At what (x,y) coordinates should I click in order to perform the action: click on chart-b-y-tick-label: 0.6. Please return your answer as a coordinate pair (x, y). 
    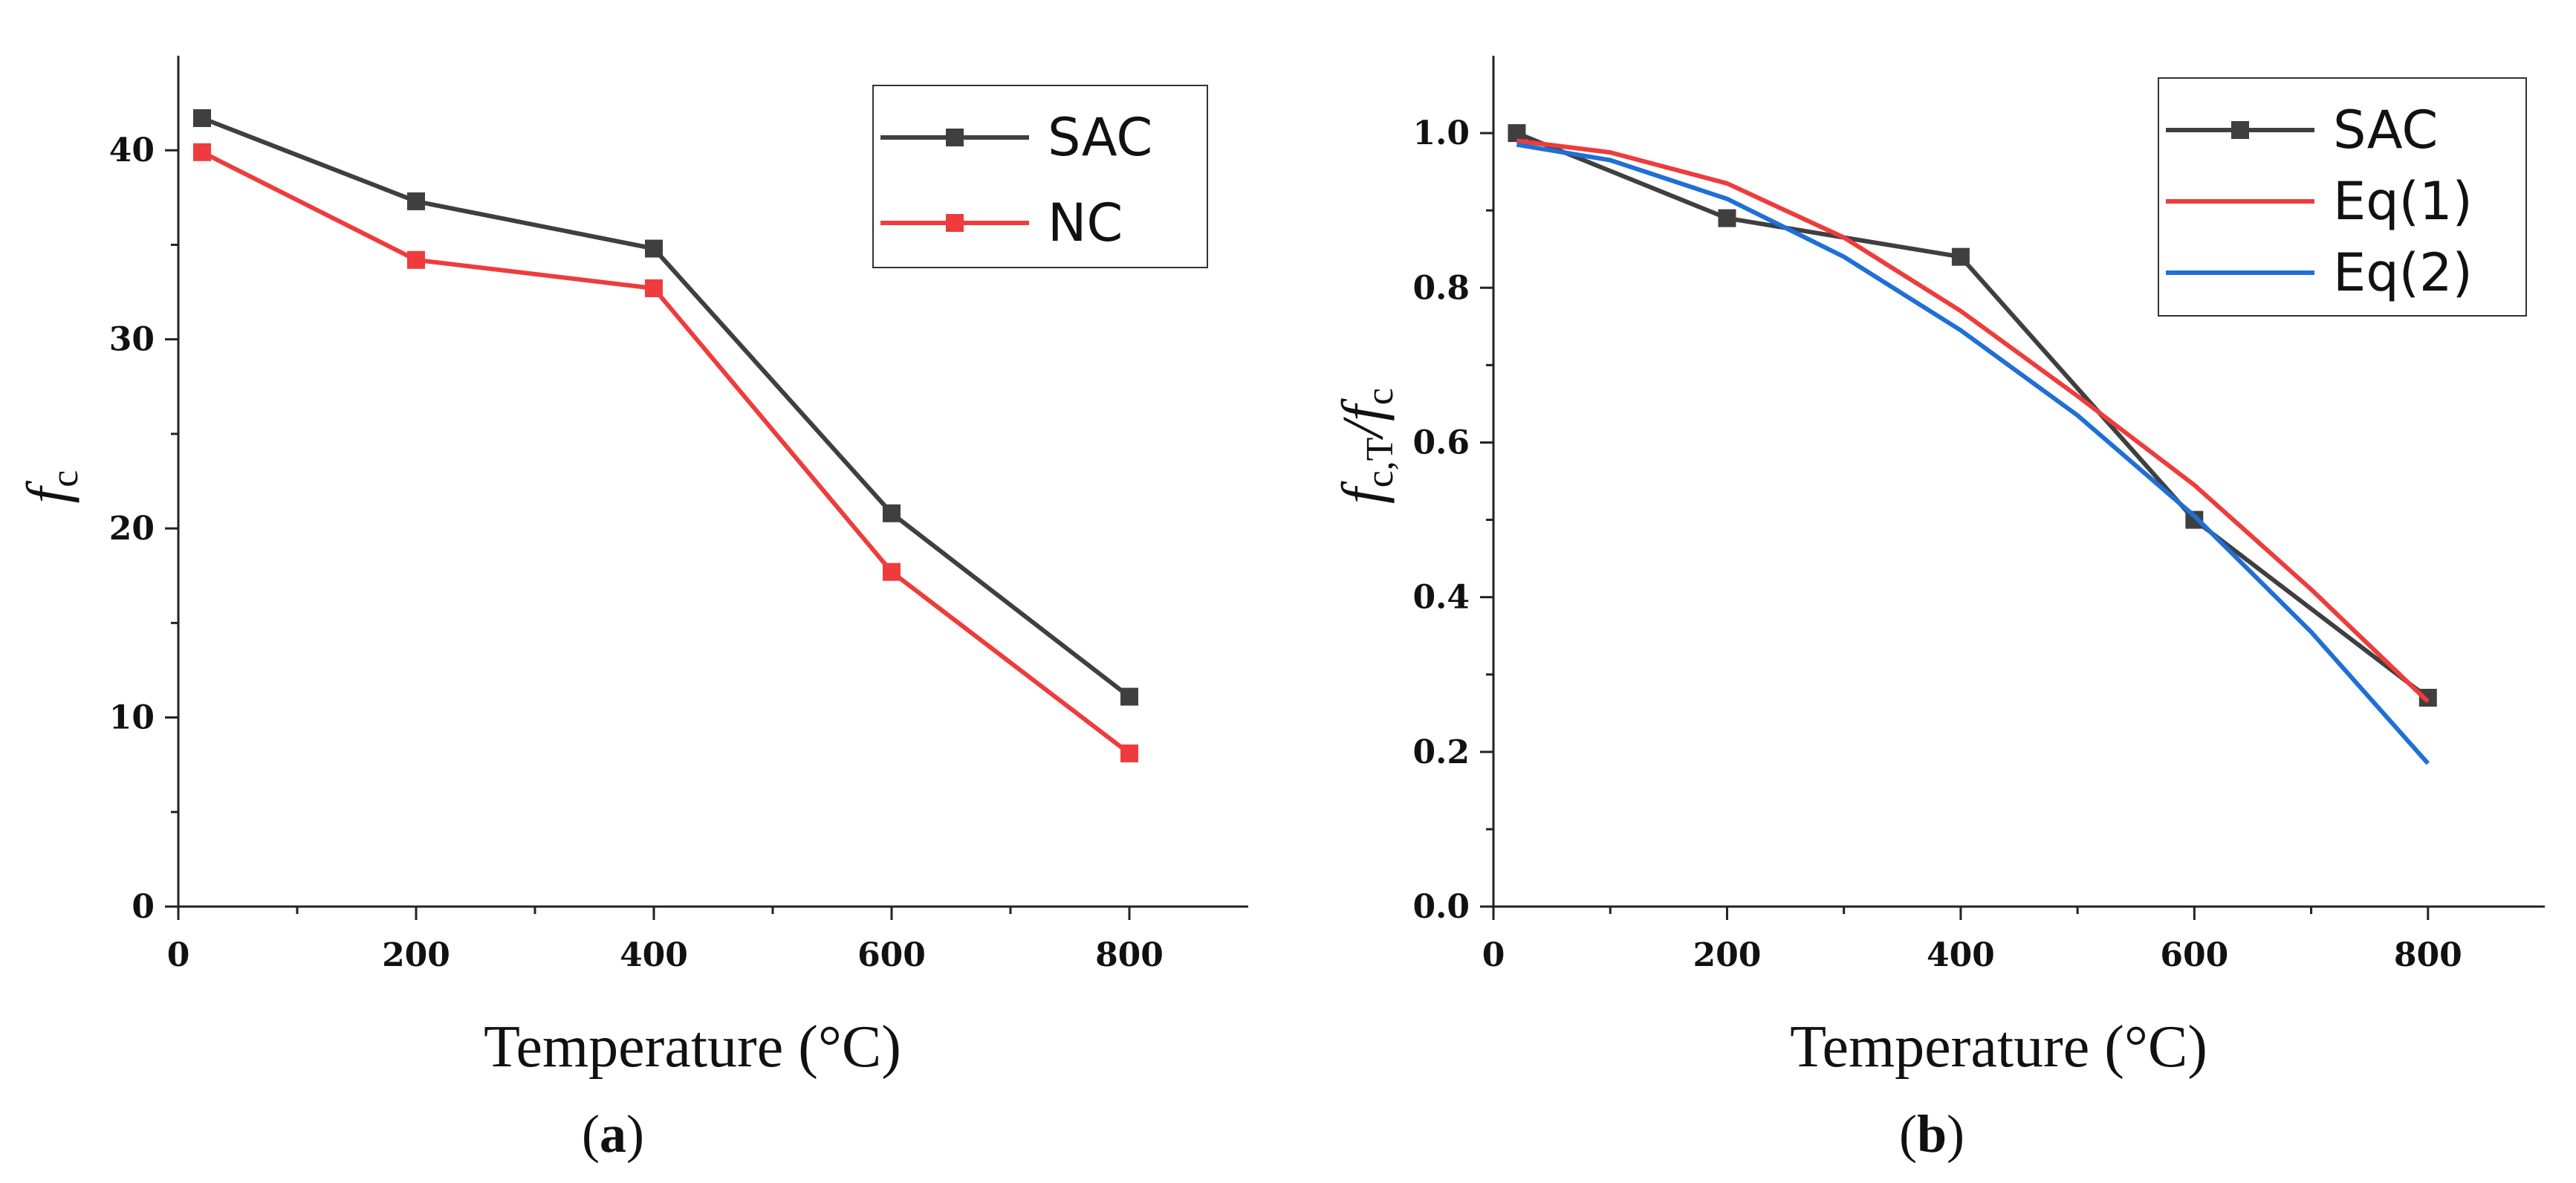
    Looking at the image, I should click on (1441, 442).